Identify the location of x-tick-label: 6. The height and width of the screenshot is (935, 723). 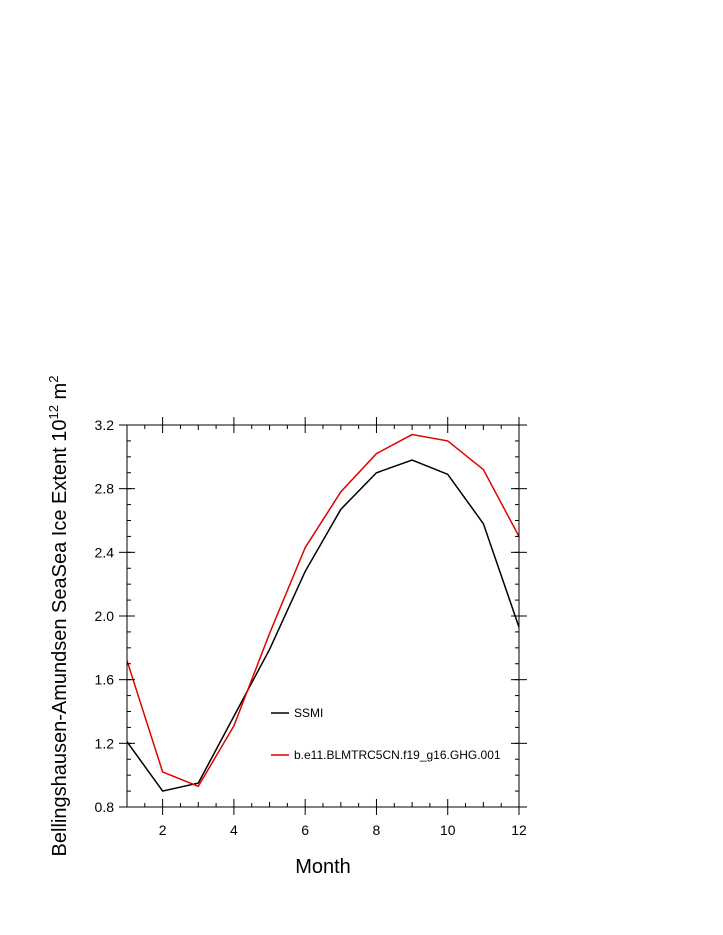
(305, 830).